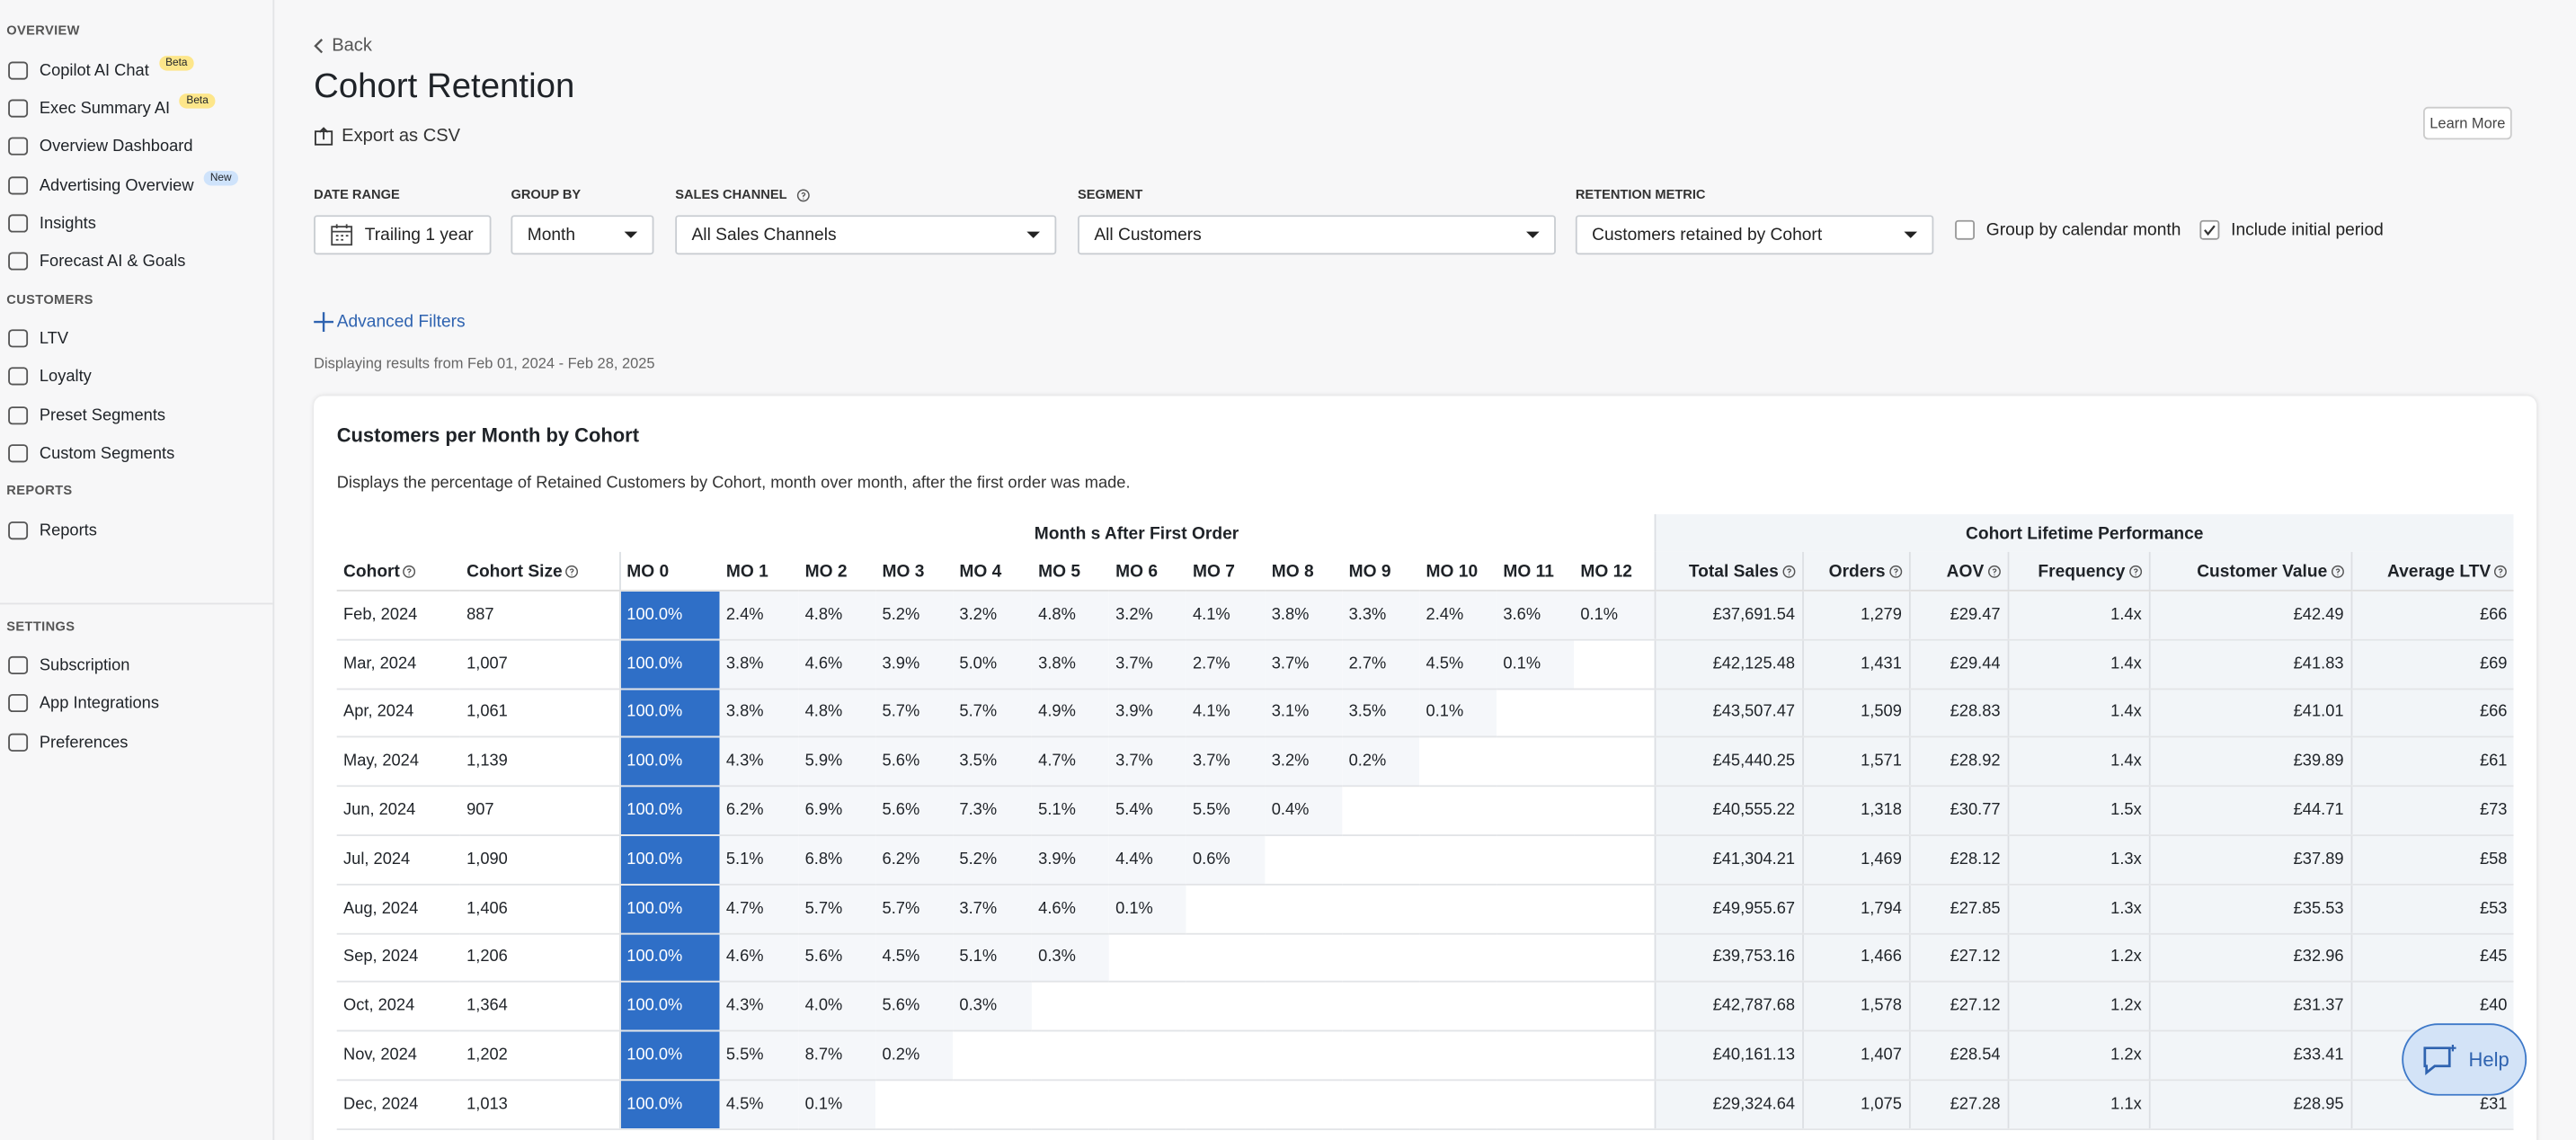 This screenshot has height=1140, width=2576. I want to click on filter-value-wrap: All Sales Channels, so click(764, 235).